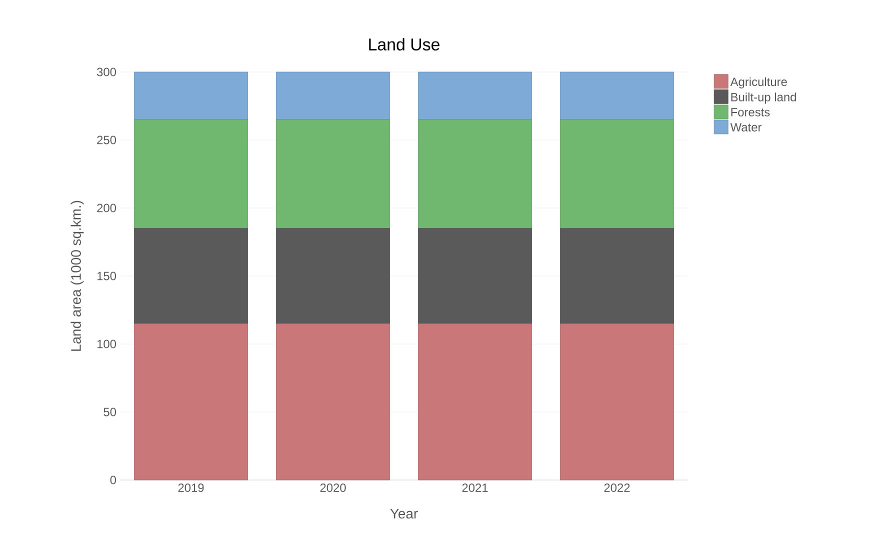  What do you see at coordinates (106, 276) in the screenshot?
I see `y-tick-label: 150` at bounding box center [106, 276].